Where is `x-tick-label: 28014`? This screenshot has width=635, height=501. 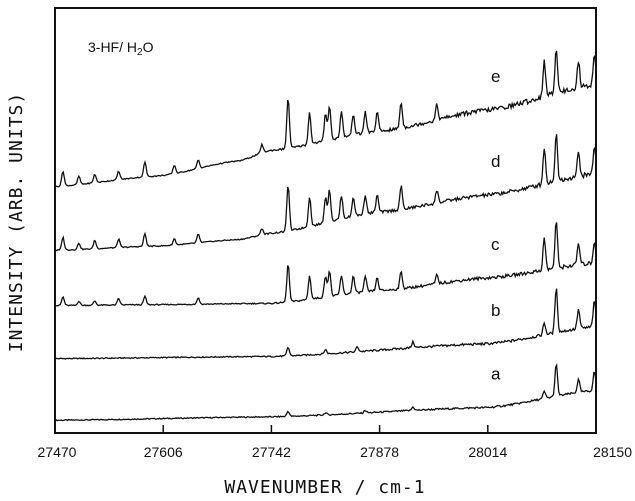
x-tick-label: 28014 is located at coordinates (487, 452).